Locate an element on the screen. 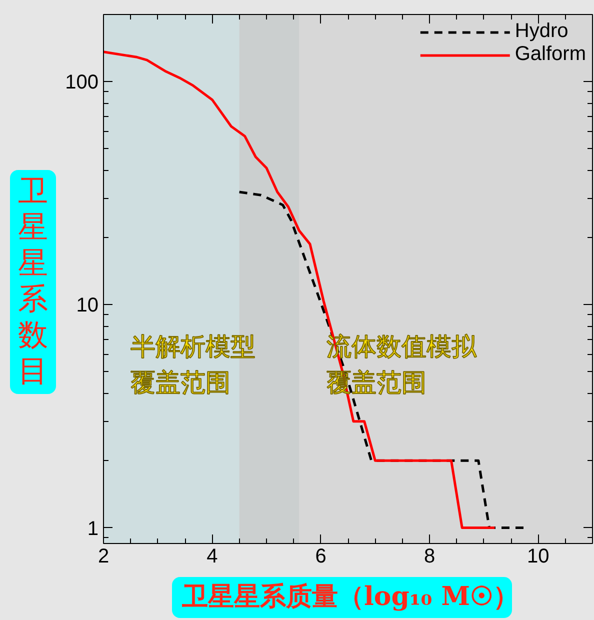 This screenshot has width=594, height=620. x-tick-label: 6 is located at coordinates (320, 557).